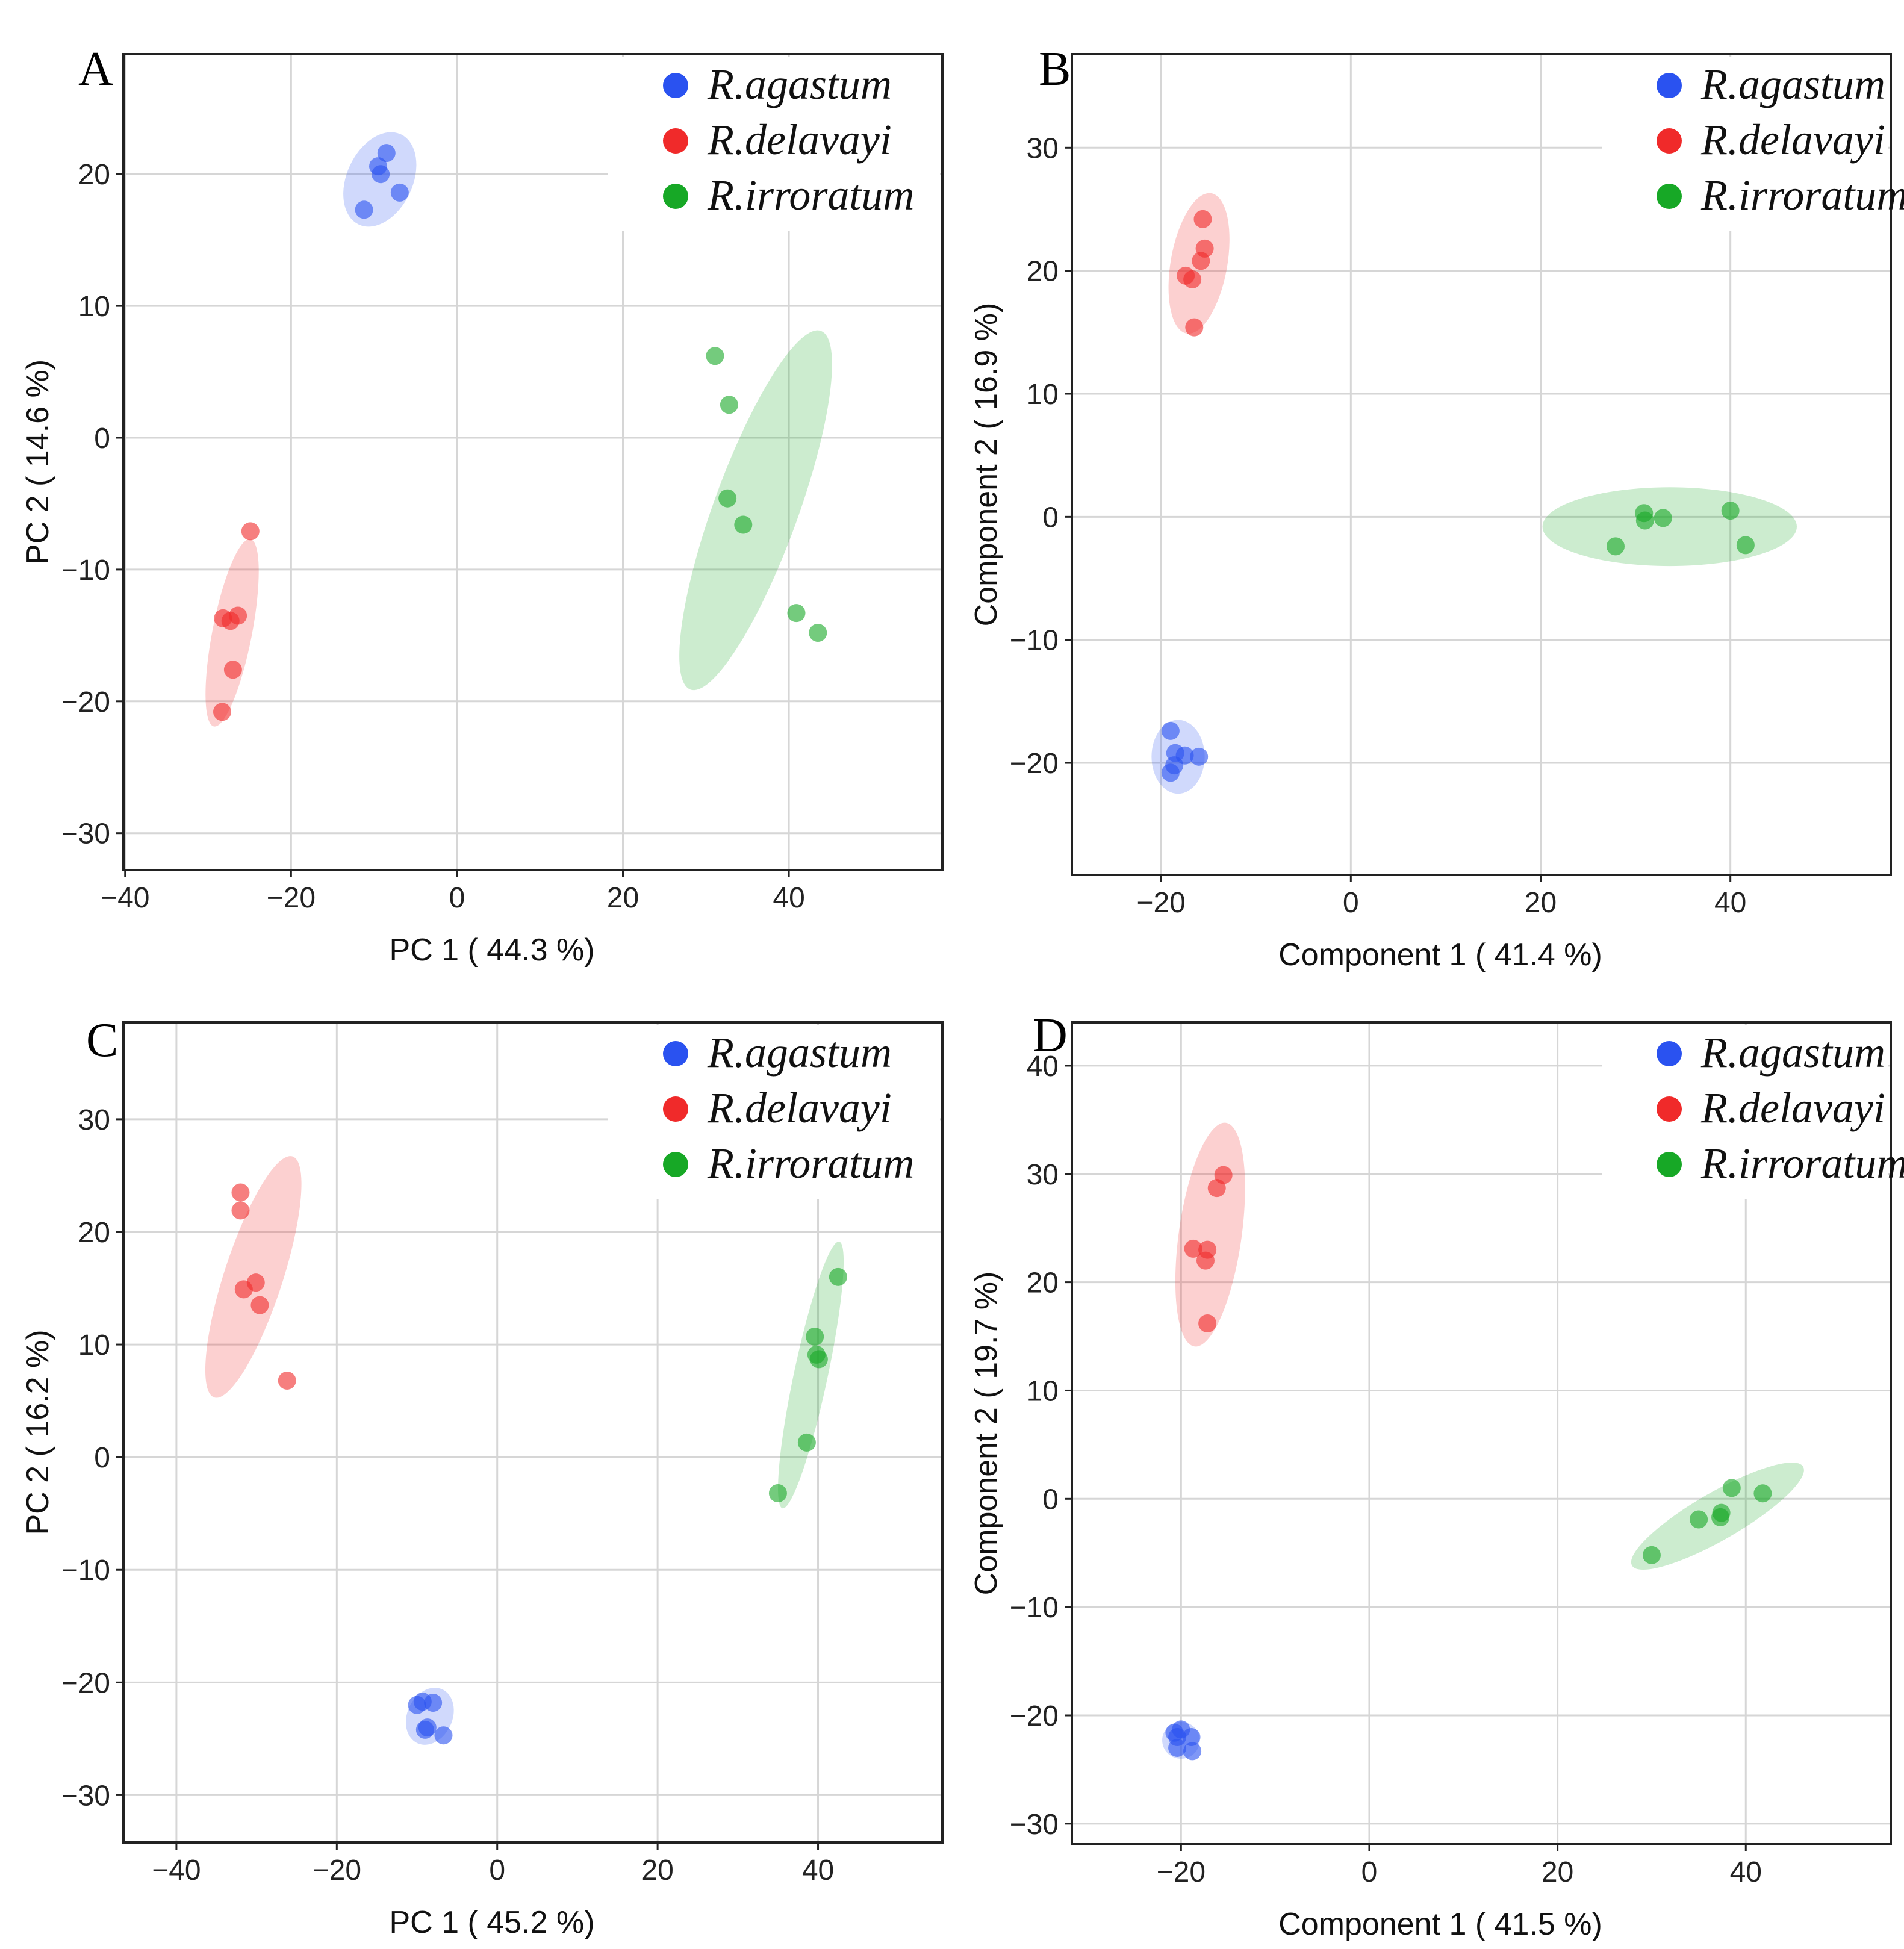  I want to click on confidence-ellipse-r-agastum, so click(430, 1716).